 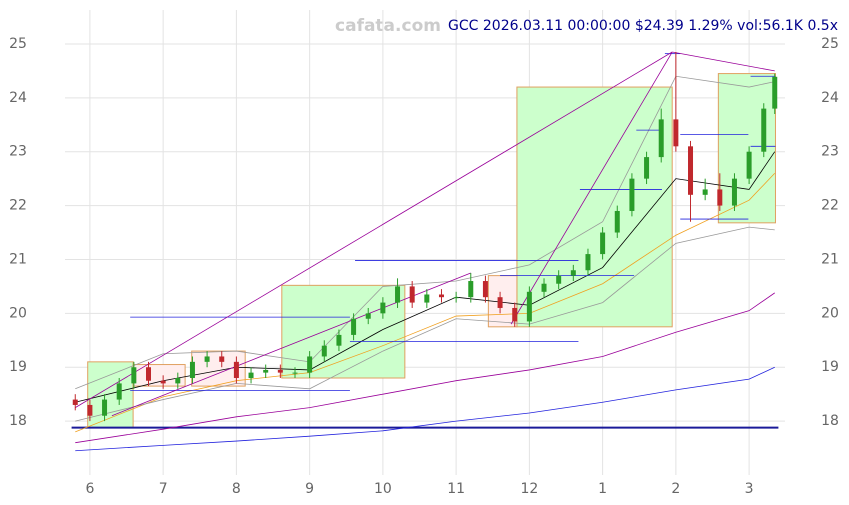 What do you see at coordinates (309, 489) in the screenshot?
I see `x-tick-label: 9` at bounding box center [309, 489].